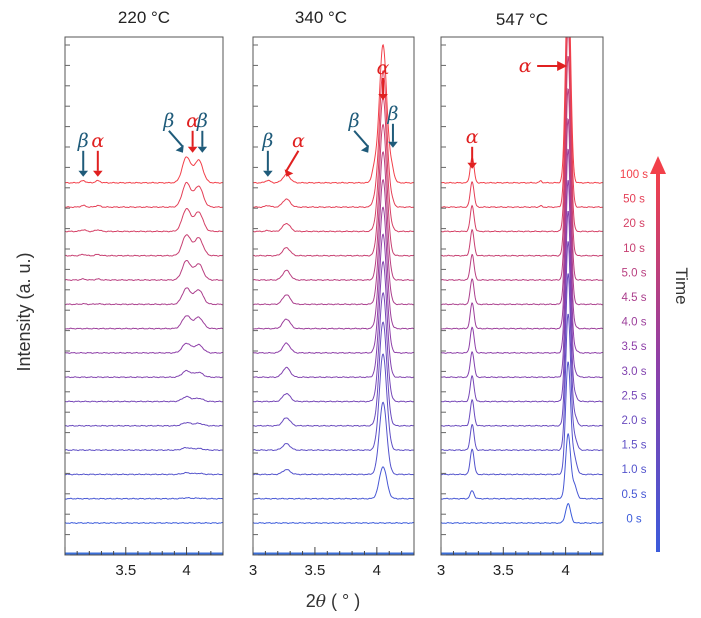 The image size is (701, 618). What do you see at coordinates (144, 17) in the screenshot?
I see `panel-title-220: 220 °C` at bounding box center [144, 17].